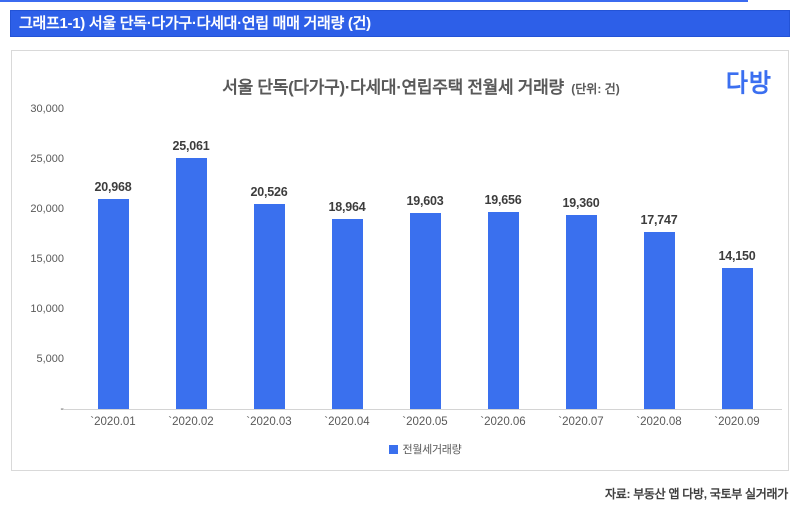  What do you see at coordinates (400, 23) in the screenshot?
I see `report-header-band: 그래프1-1) 서울 단독·다가구·다세대·연립 매매 거래량 (건)` at bounding box center [400, 23].